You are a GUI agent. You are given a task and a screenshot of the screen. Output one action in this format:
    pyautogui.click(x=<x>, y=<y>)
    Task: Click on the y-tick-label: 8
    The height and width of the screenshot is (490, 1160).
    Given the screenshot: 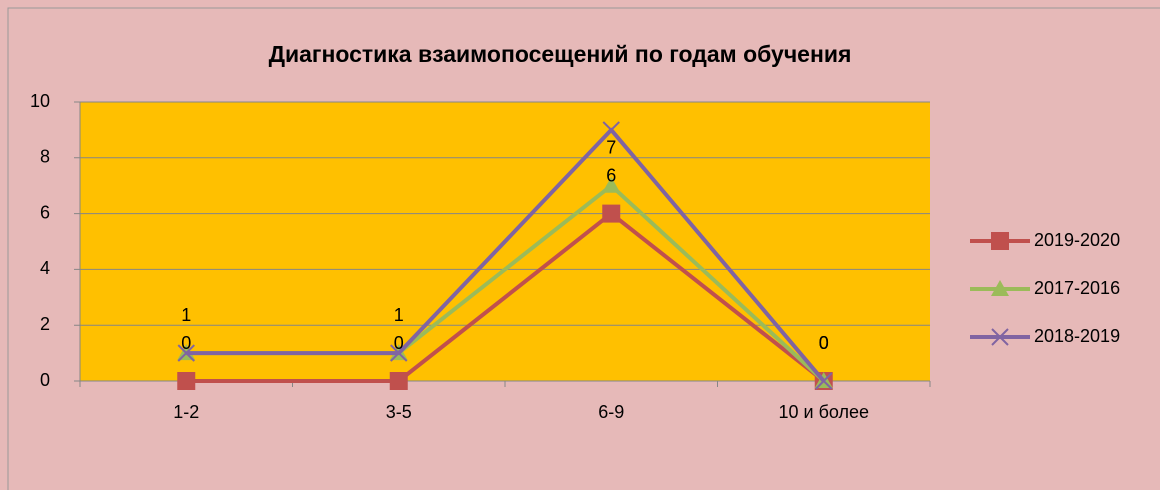 What is the action you would take?
    pyautogui.click(x=45, y=157)
    